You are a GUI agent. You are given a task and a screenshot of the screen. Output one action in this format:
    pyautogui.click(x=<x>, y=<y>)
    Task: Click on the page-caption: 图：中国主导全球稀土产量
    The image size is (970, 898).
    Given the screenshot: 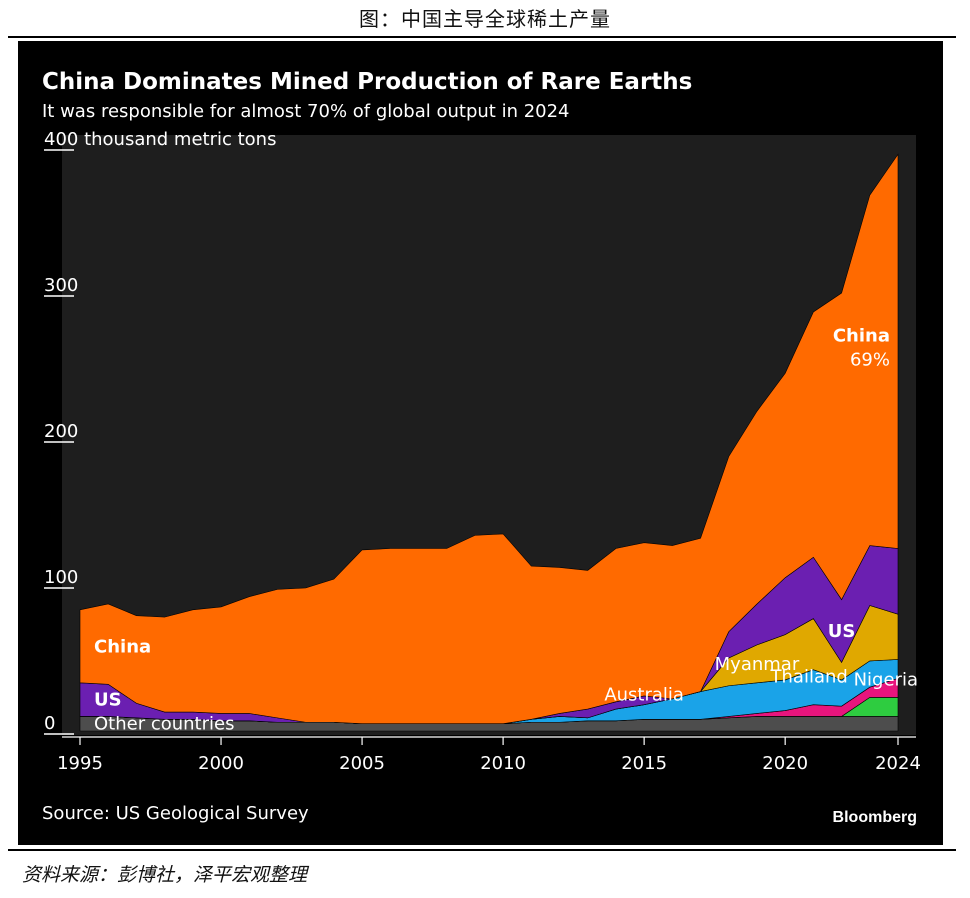 What is the action you would take?
    pyautogui.click(x=485, y=19)
    